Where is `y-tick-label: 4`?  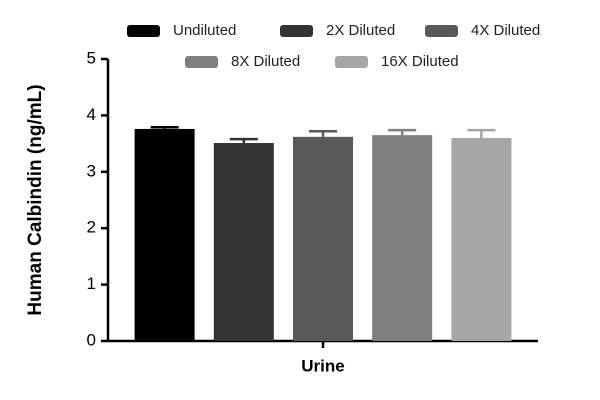
y-tick-label: 4 is located at coordinates (91, 114).